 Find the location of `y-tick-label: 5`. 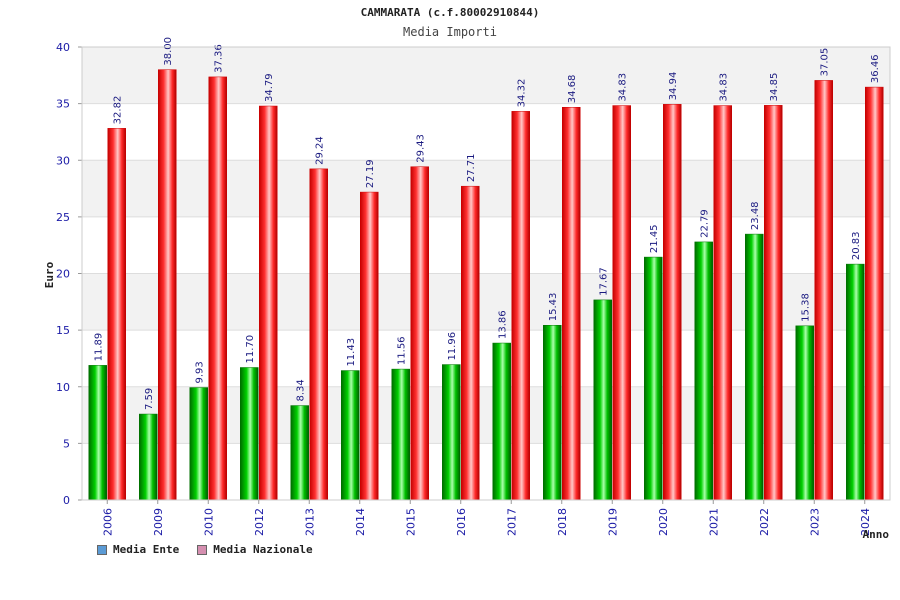

y-tick-label: 5 is located at coordinates (66, 443).